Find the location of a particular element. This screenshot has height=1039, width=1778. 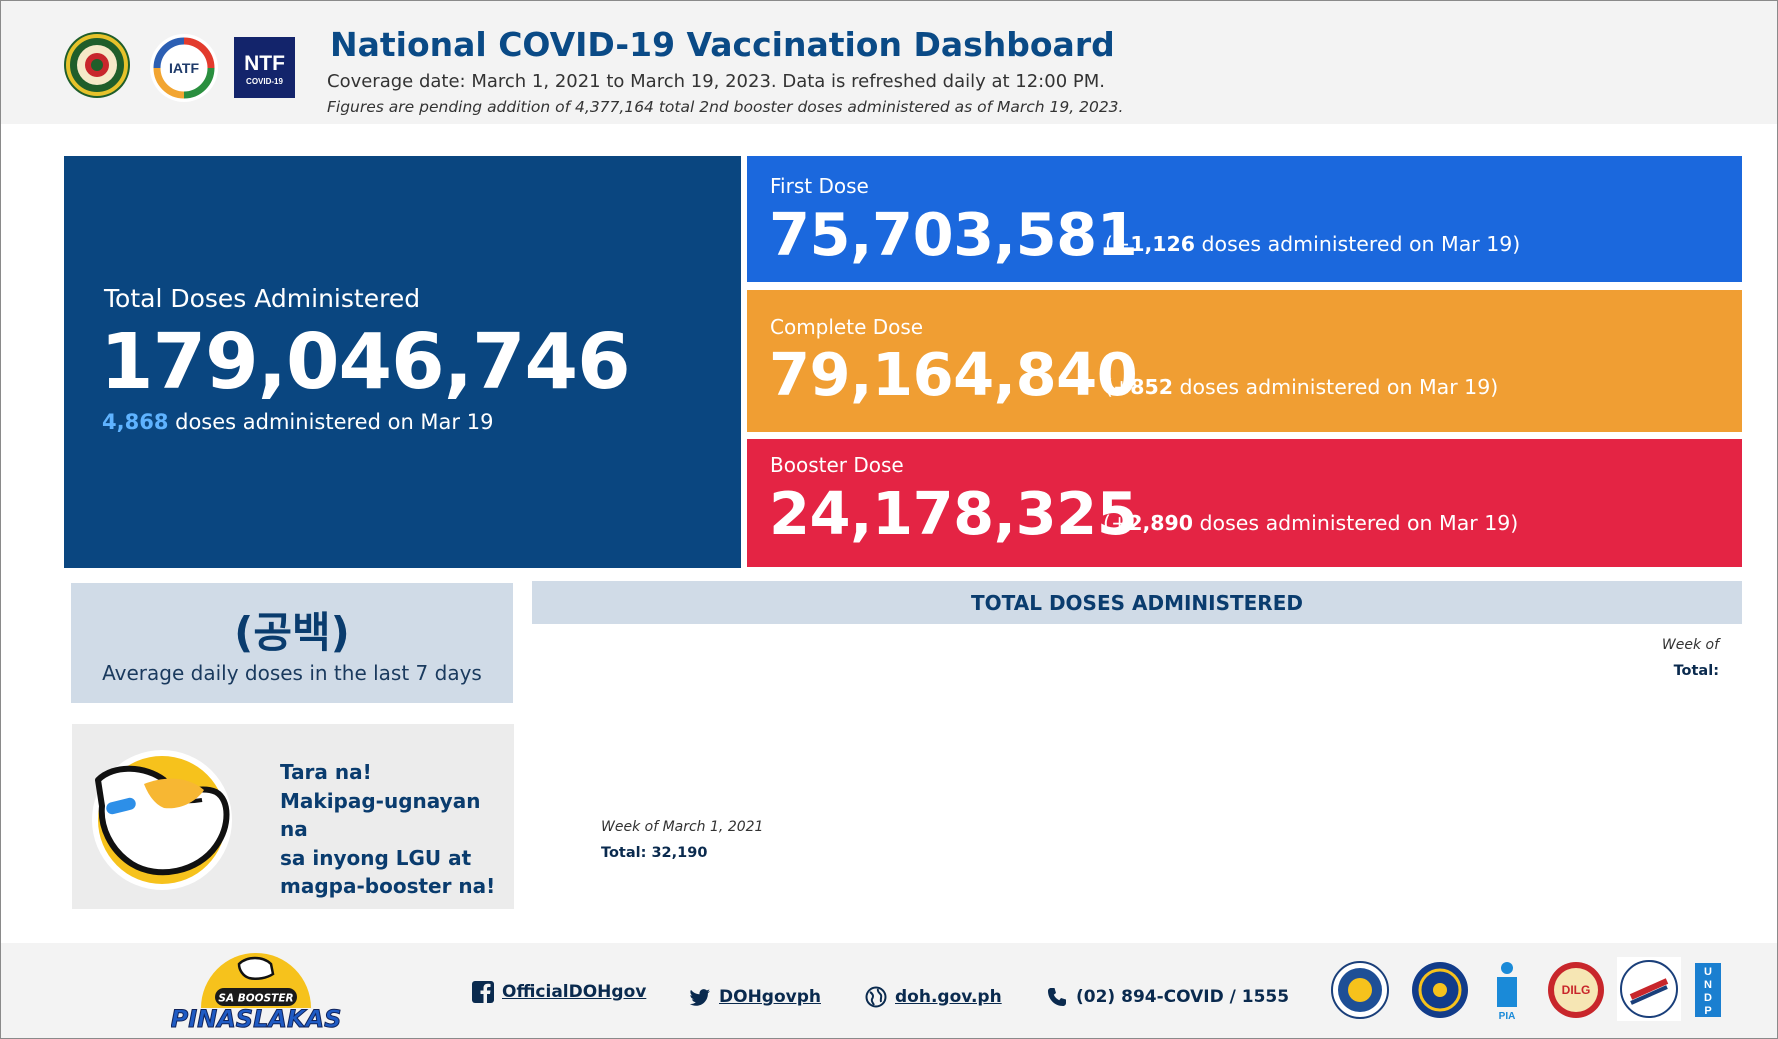

pia-logo-icon: PIA is located at coordinates (1507, 991).